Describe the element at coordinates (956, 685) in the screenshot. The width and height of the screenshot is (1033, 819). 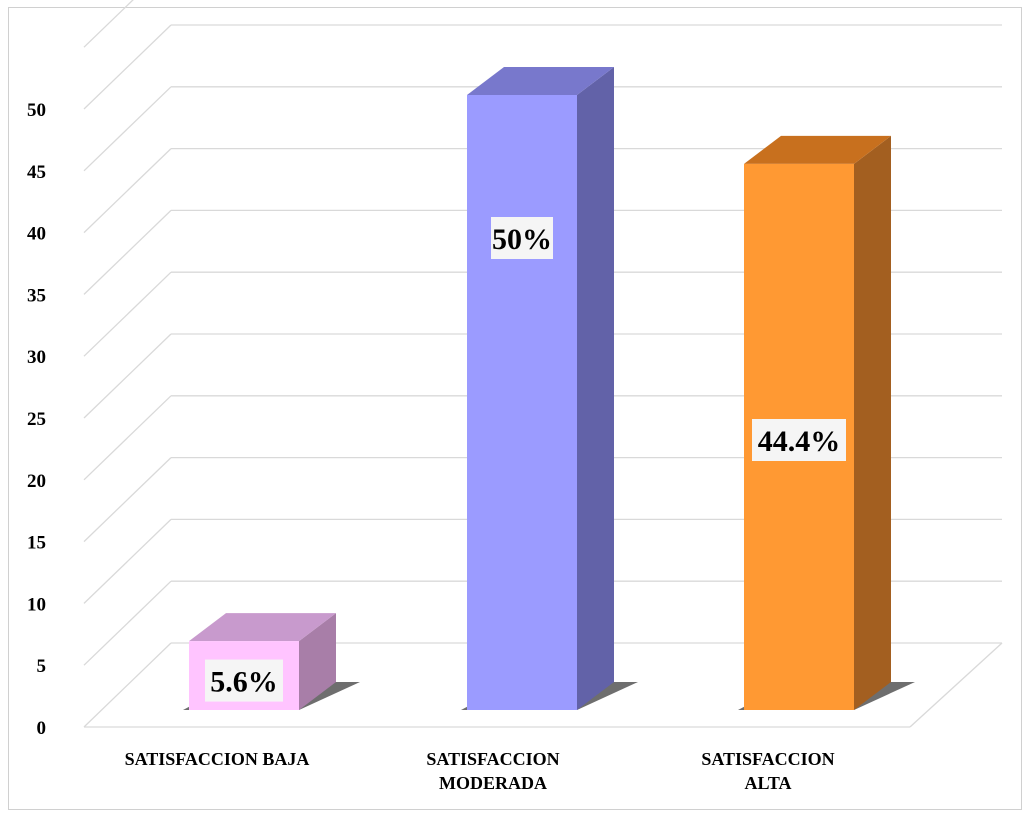
I see `floor-right-edge` at that location.